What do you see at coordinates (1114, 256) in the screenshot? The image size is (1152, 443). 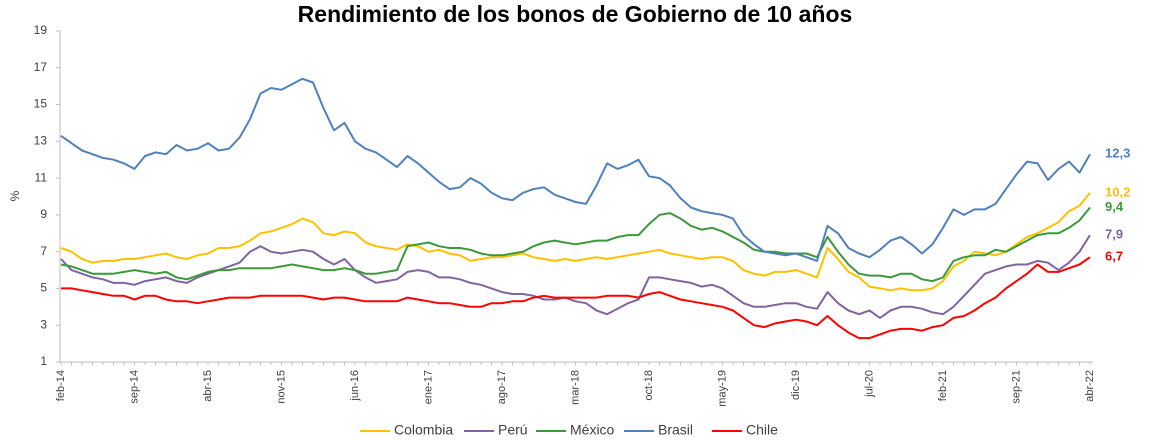 I see `end-label: 6,7` at bounding box center [1114, 256].